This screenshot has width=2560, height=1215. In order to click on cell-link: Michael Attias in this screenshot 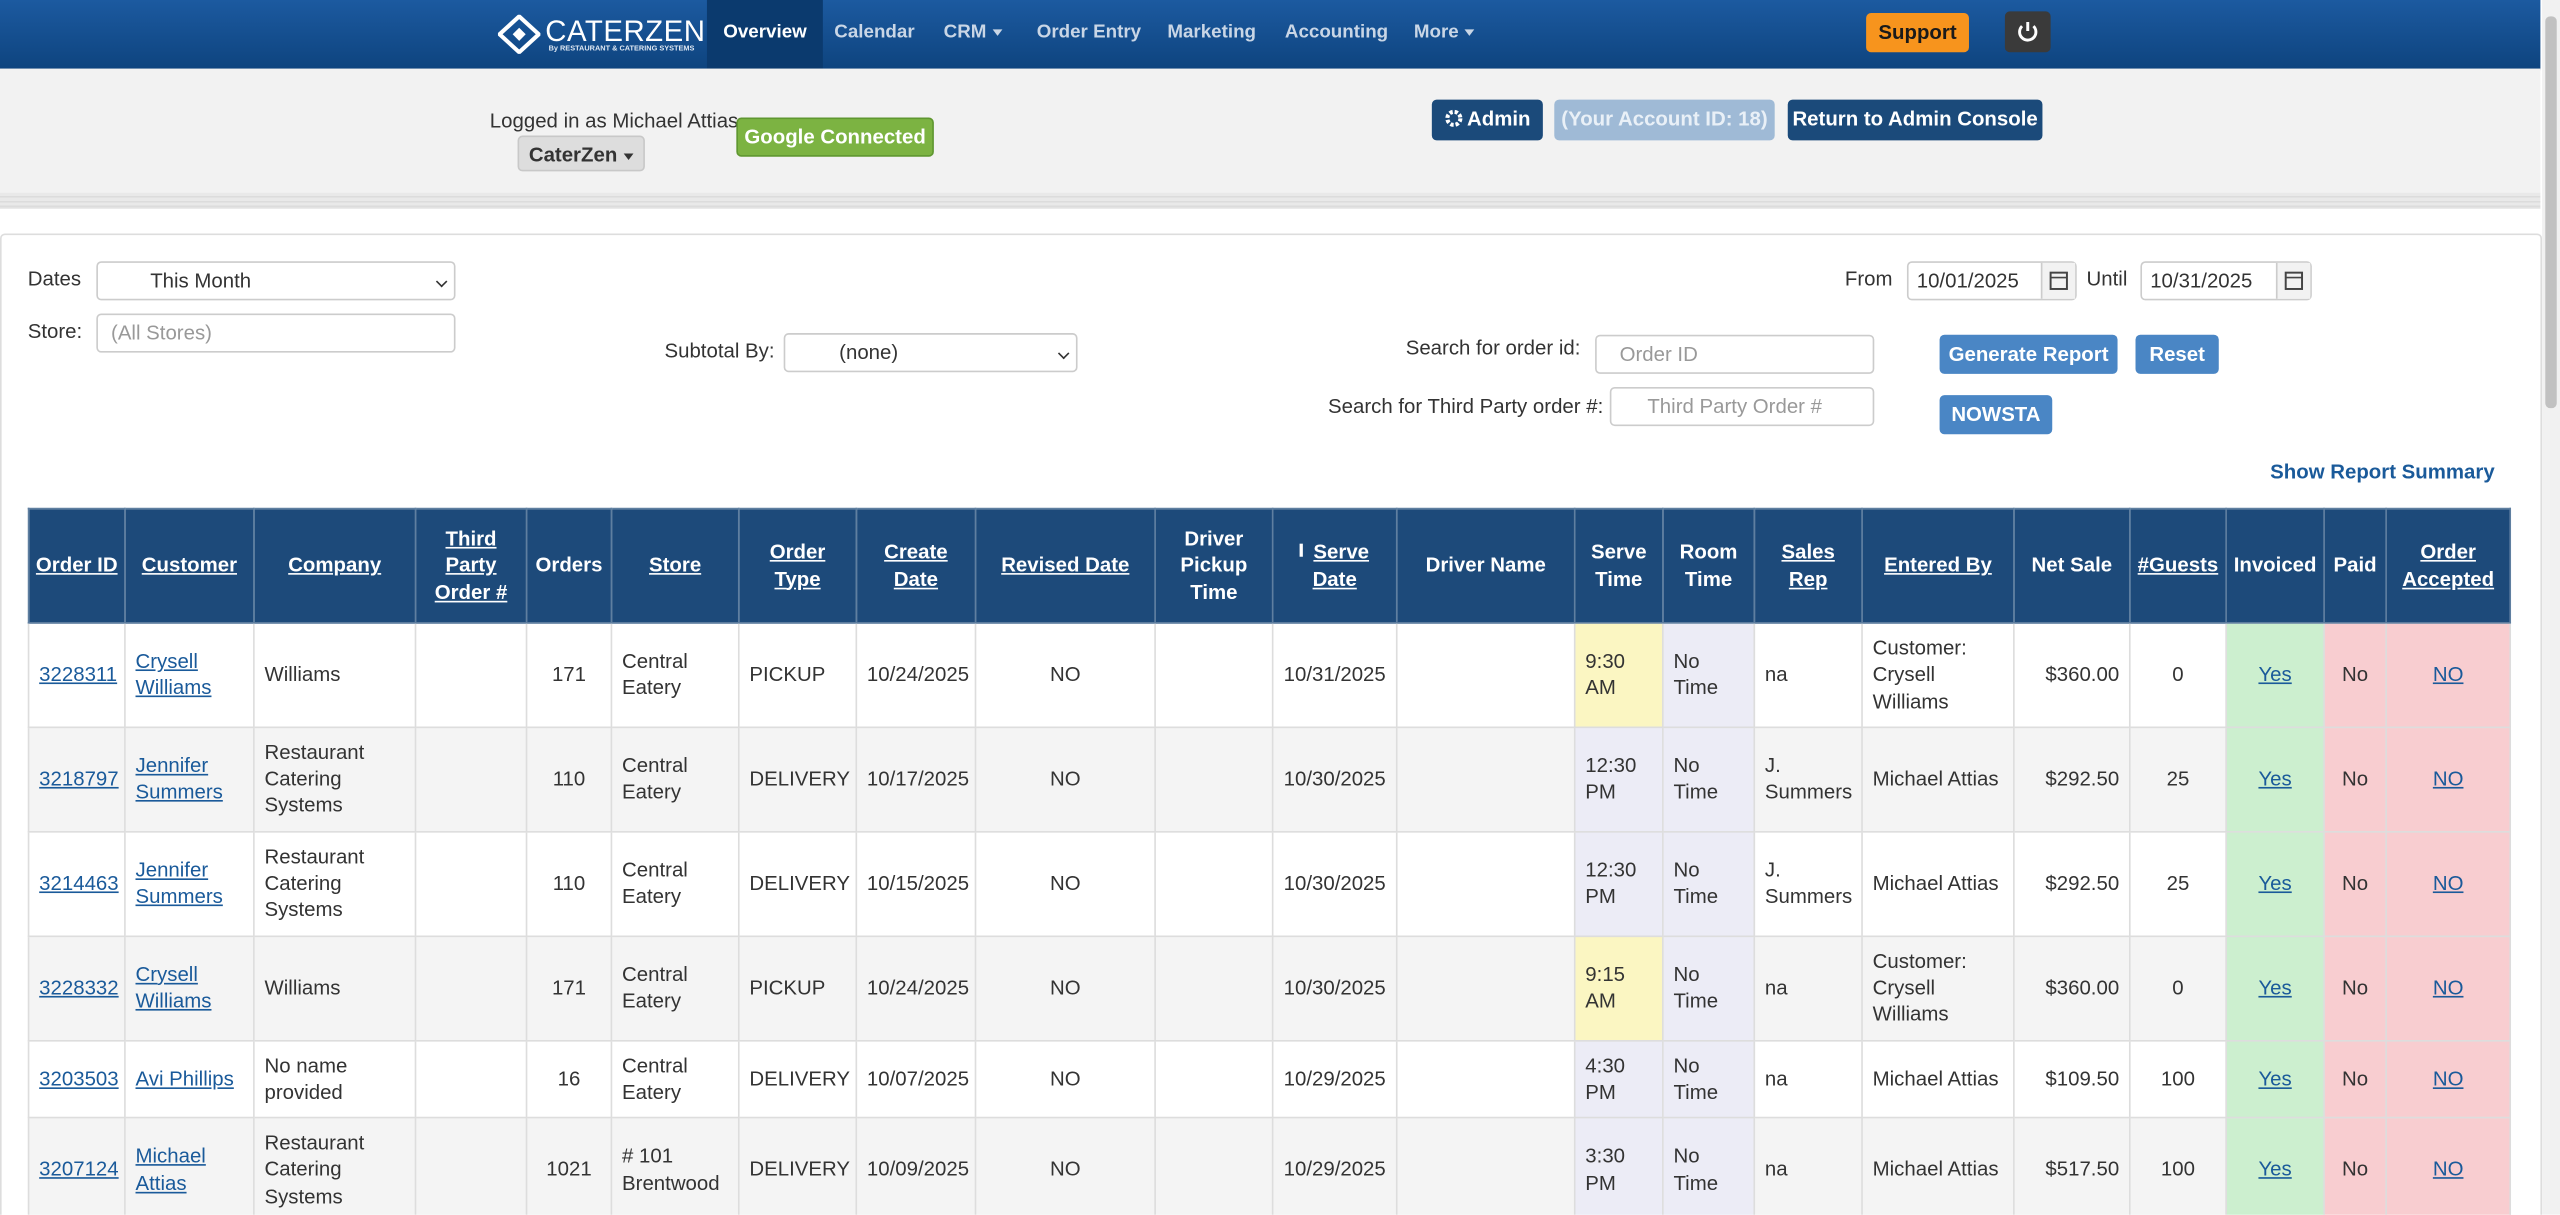, I will do `click(170, 1169)`.